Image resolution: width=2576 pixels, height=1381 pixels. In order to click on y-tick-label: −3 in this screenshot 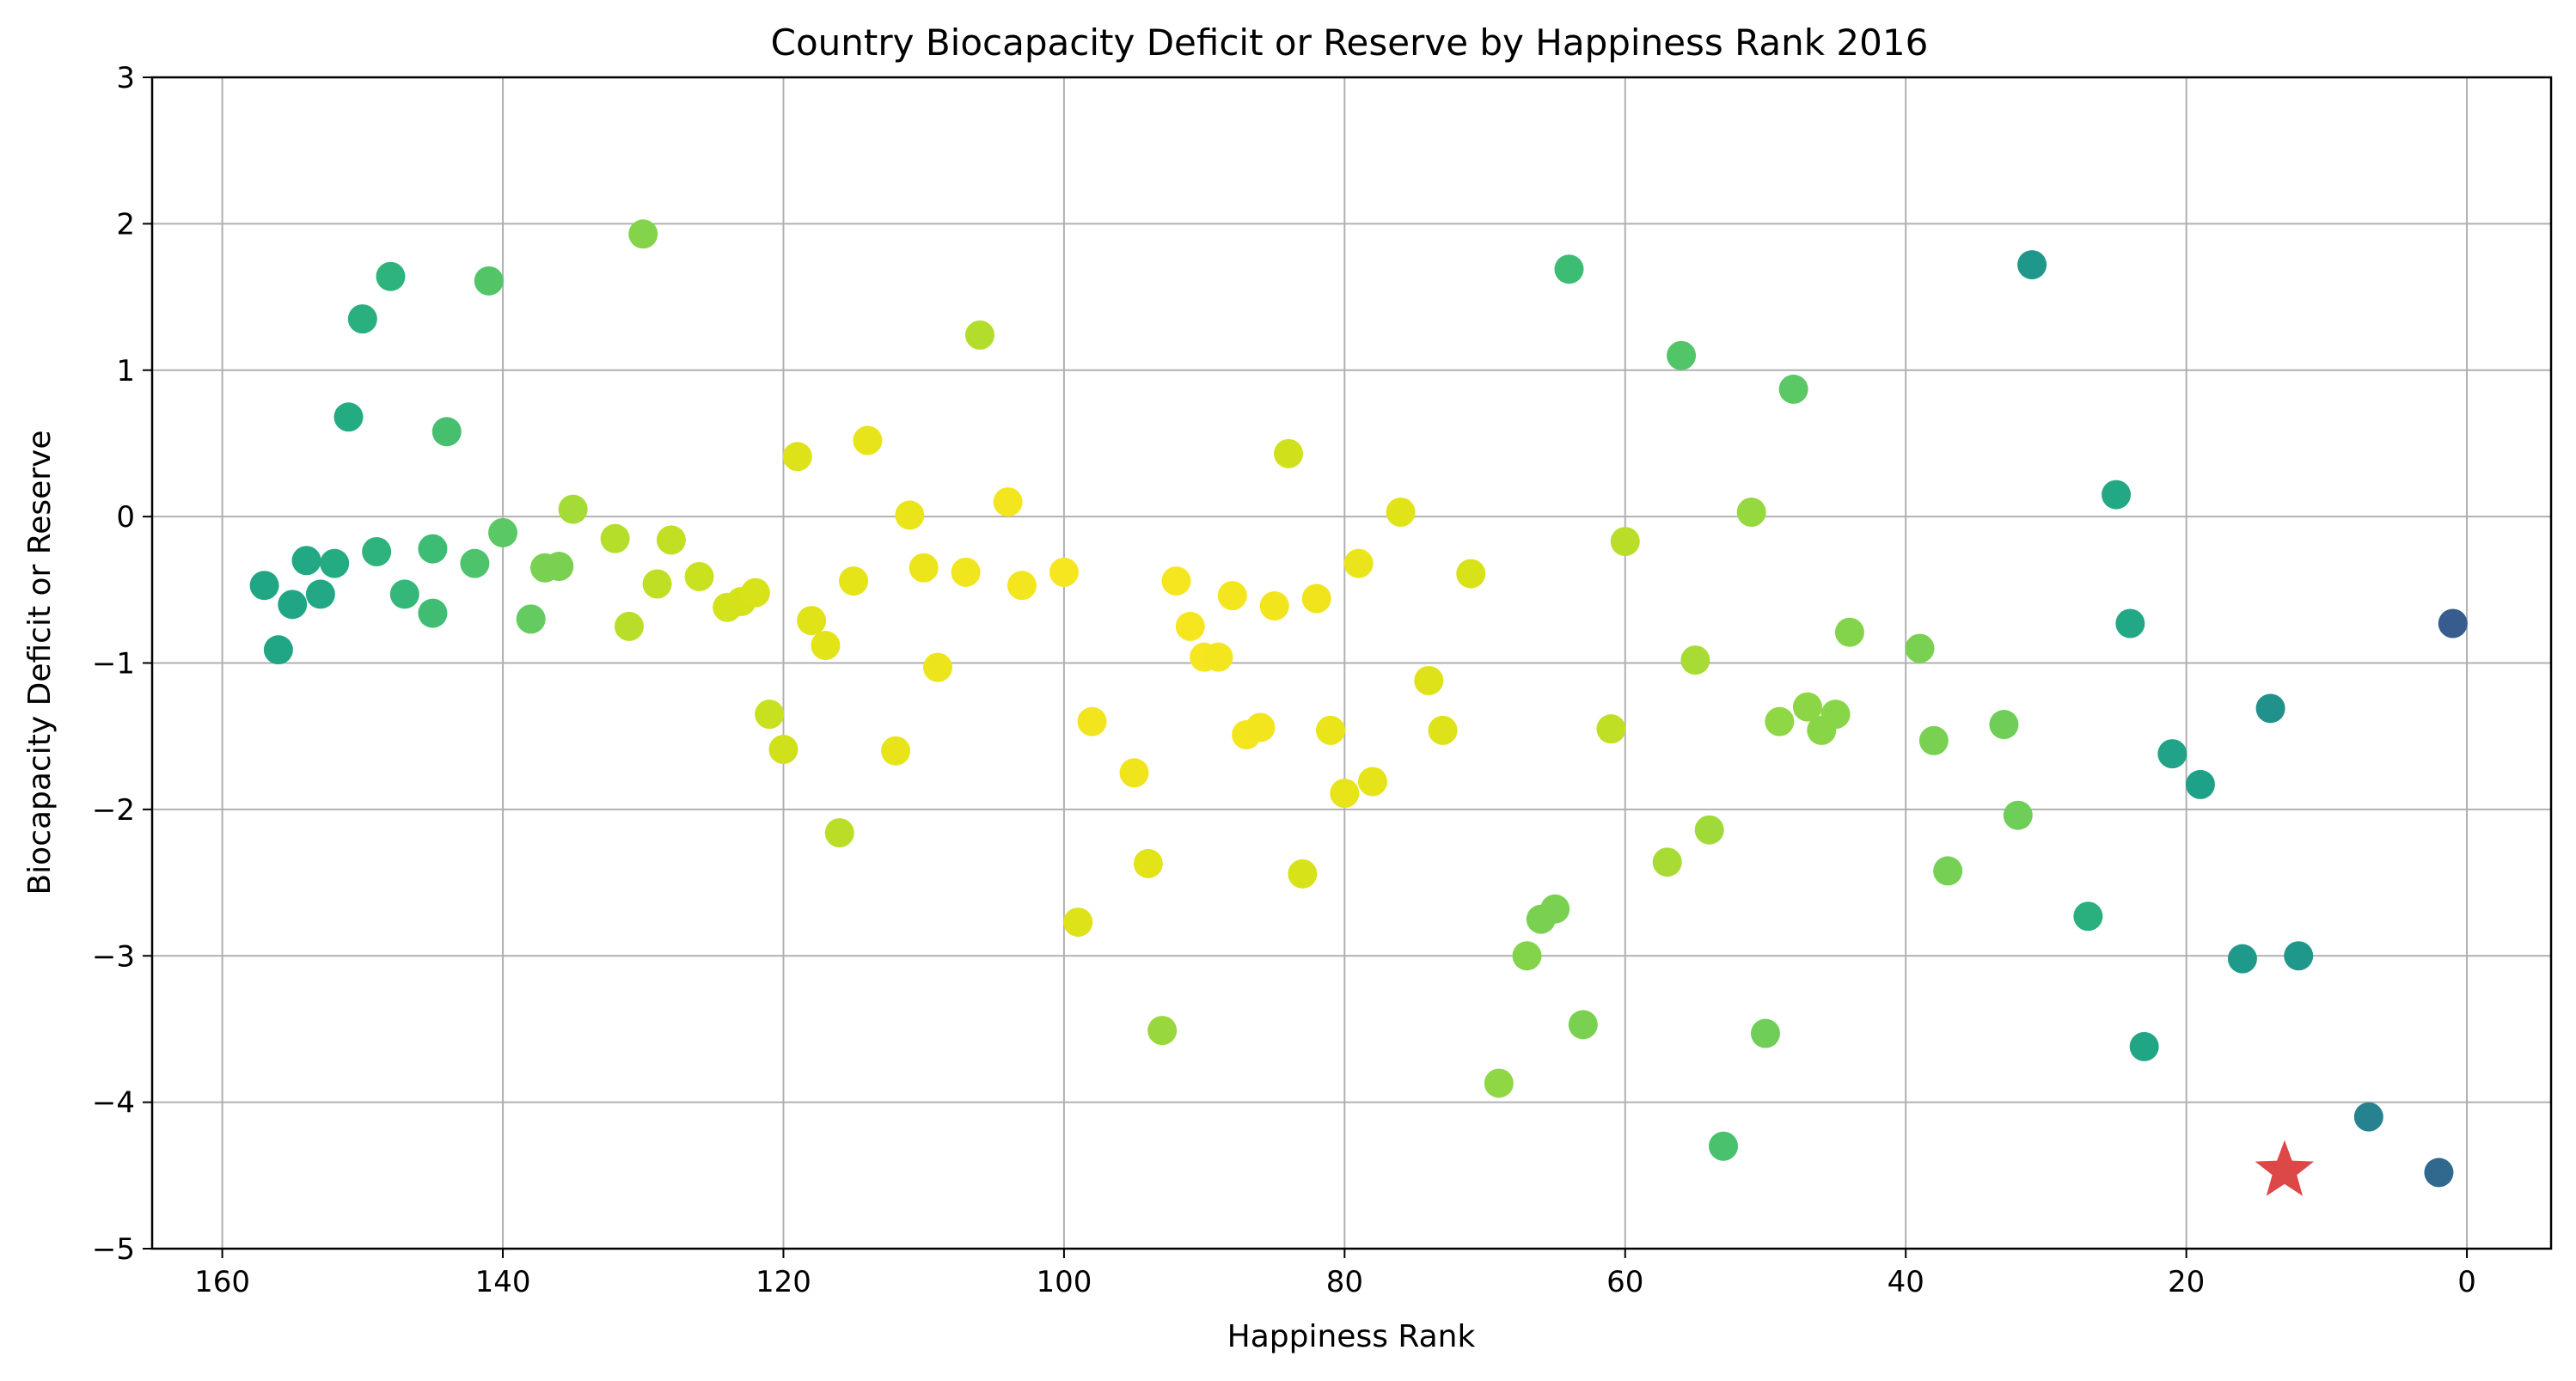, I will do `click(113, 957)`.